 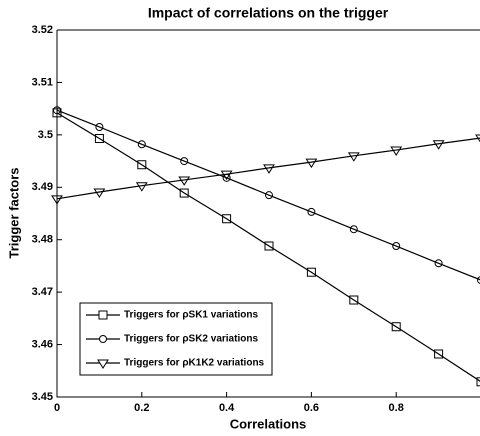 I want to click on x-tick-label: 0.4, so click(x=227, y=408).